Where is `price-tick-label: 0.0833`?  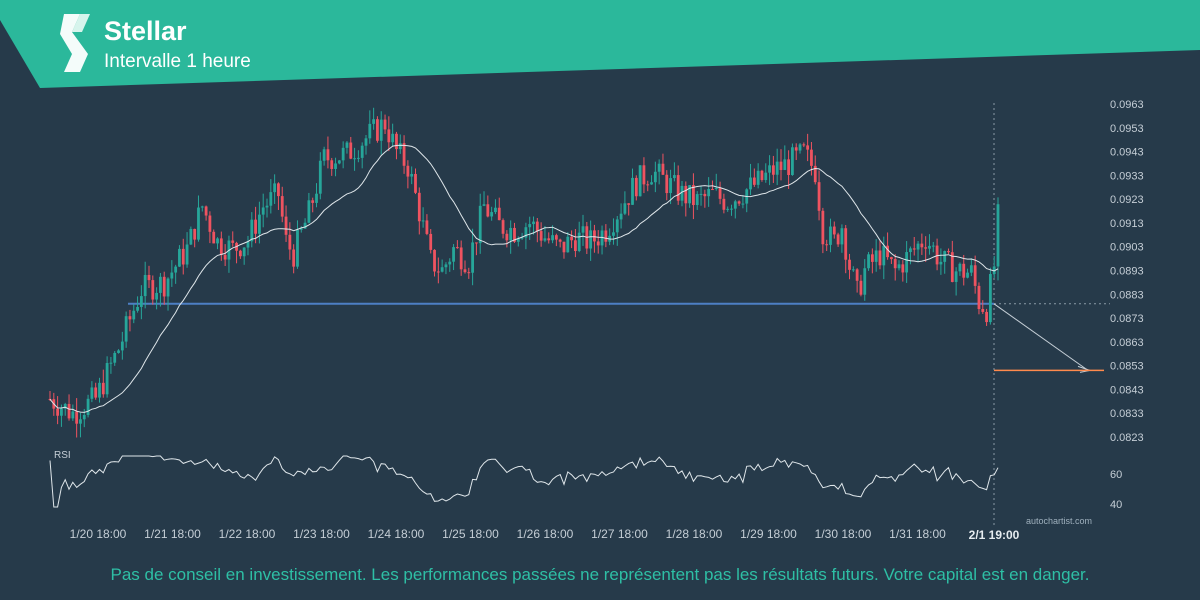 price-tick-label: 0.0833 is located at coordinates (1127, 414).